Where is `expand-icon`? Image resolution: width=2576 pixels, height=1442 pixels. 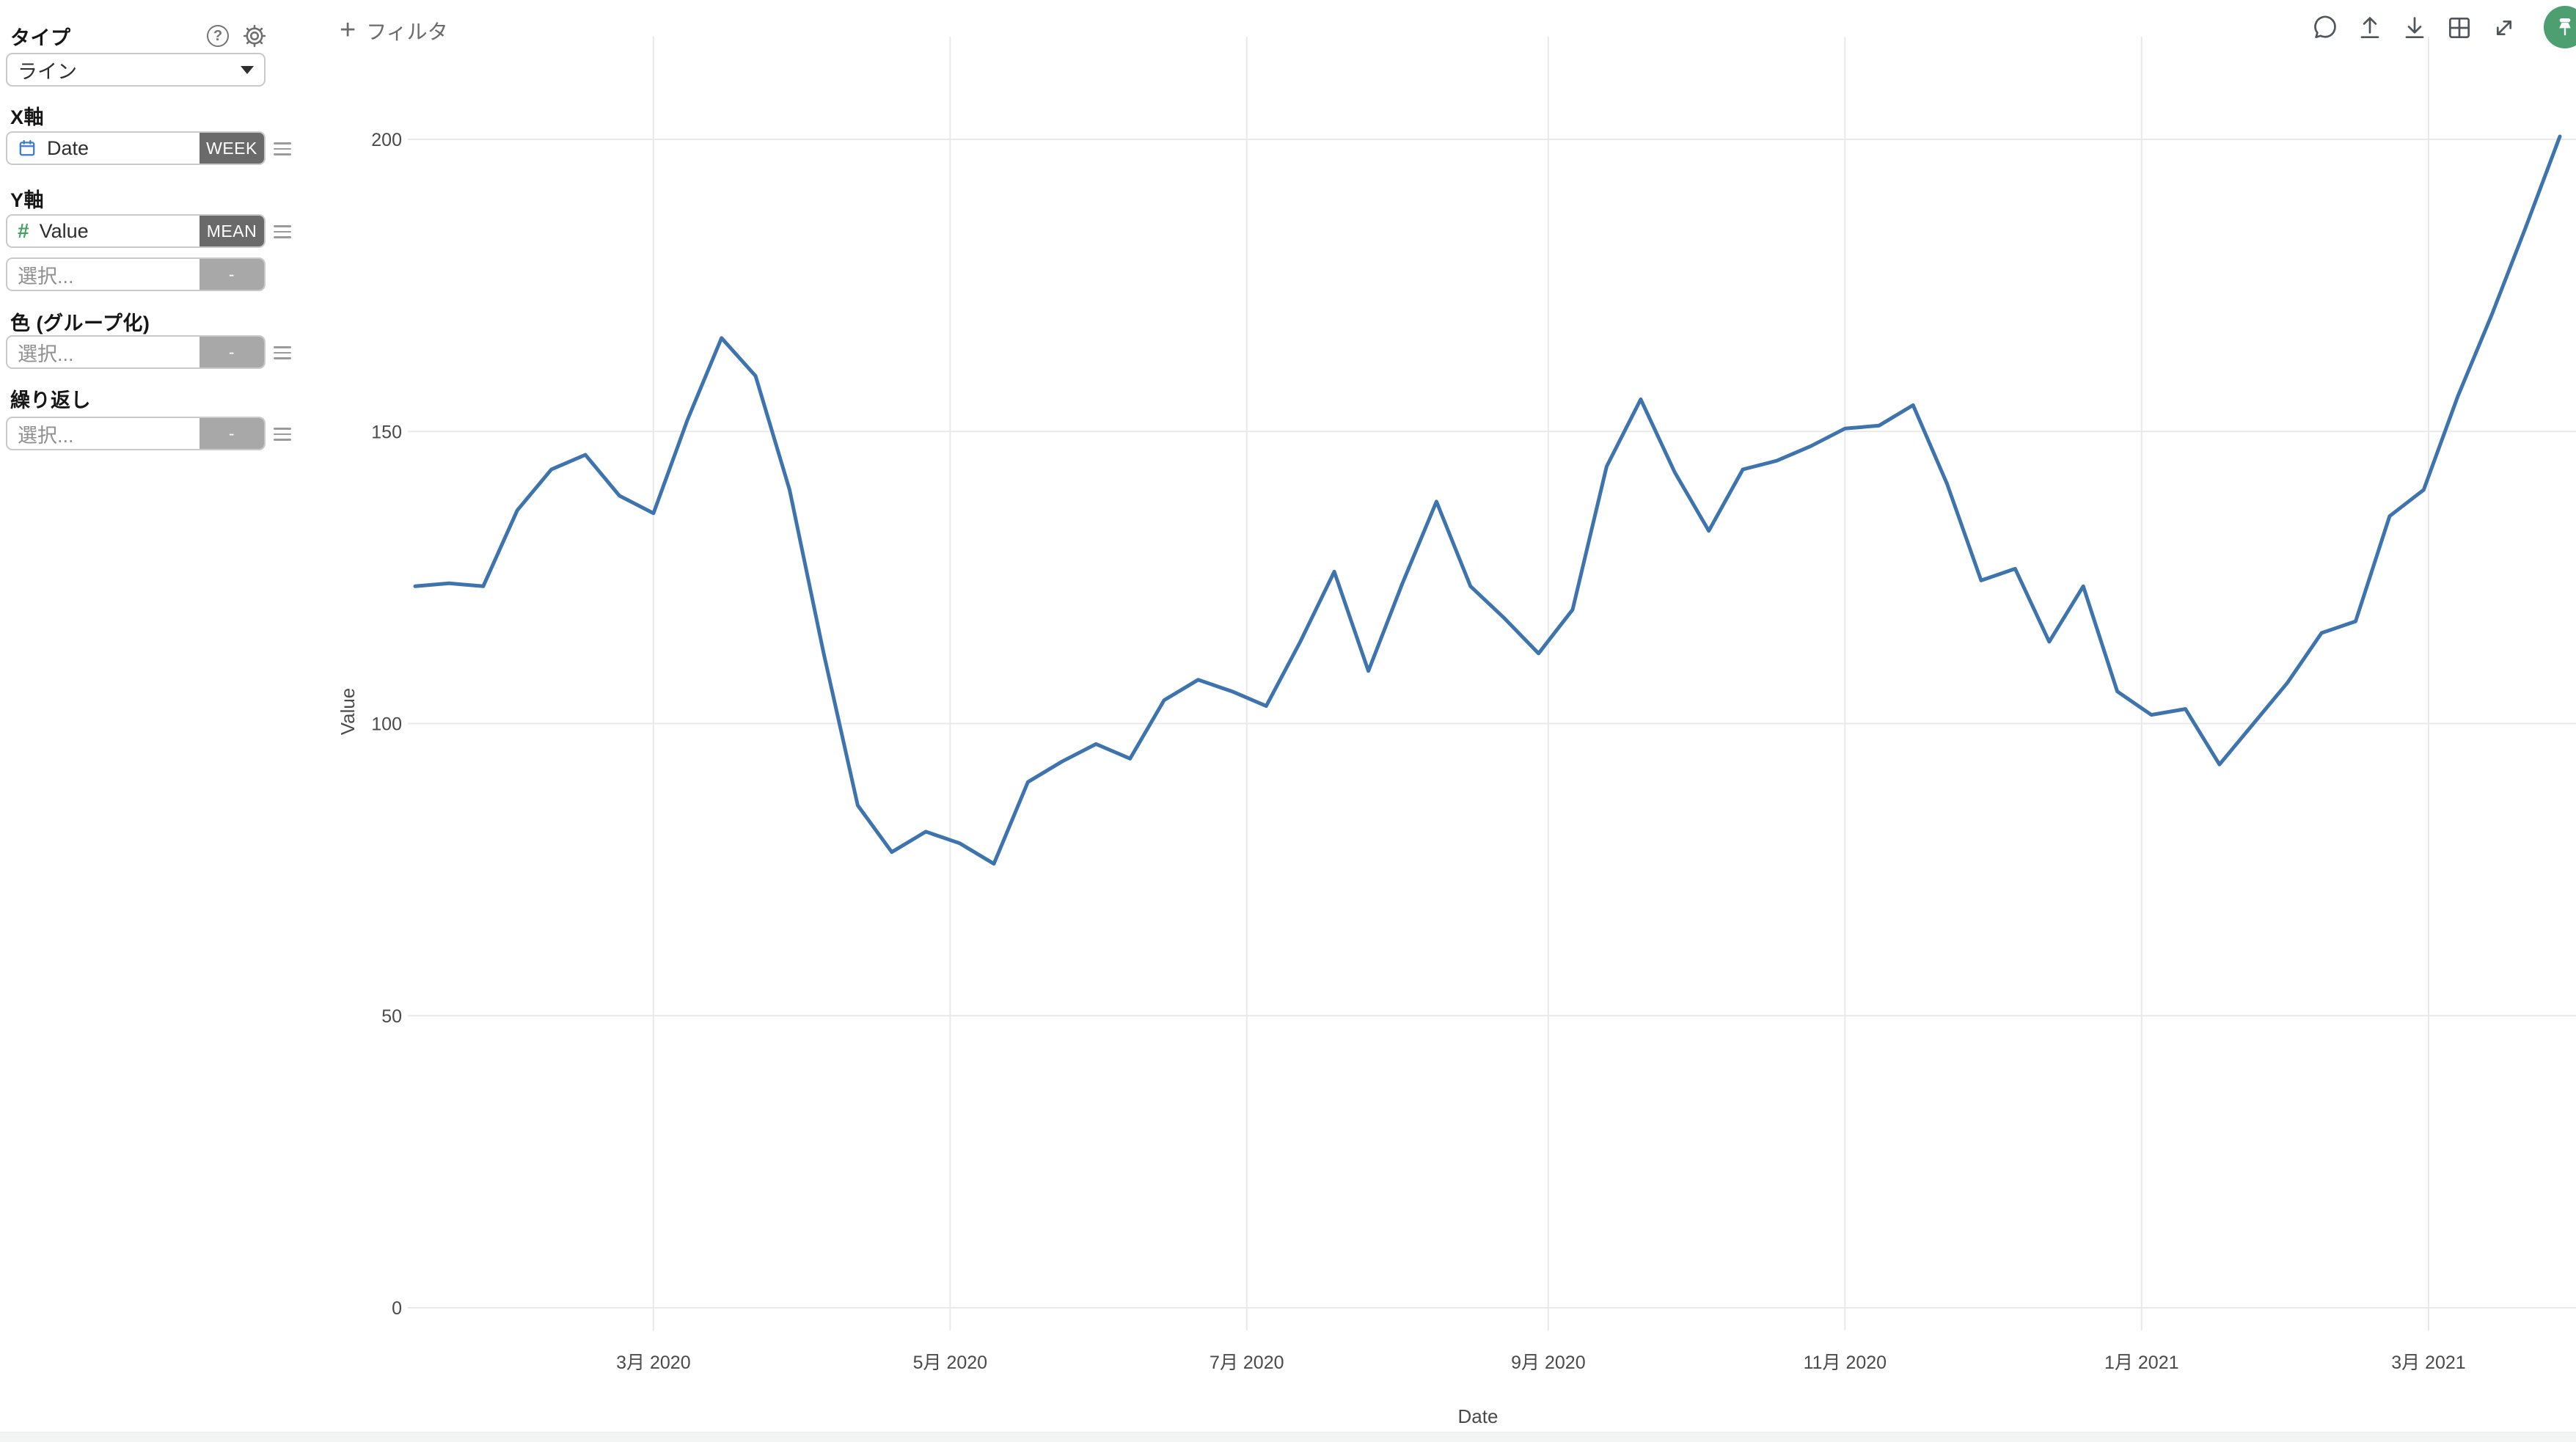 expand-icon is located at coordinates (2504, 28).